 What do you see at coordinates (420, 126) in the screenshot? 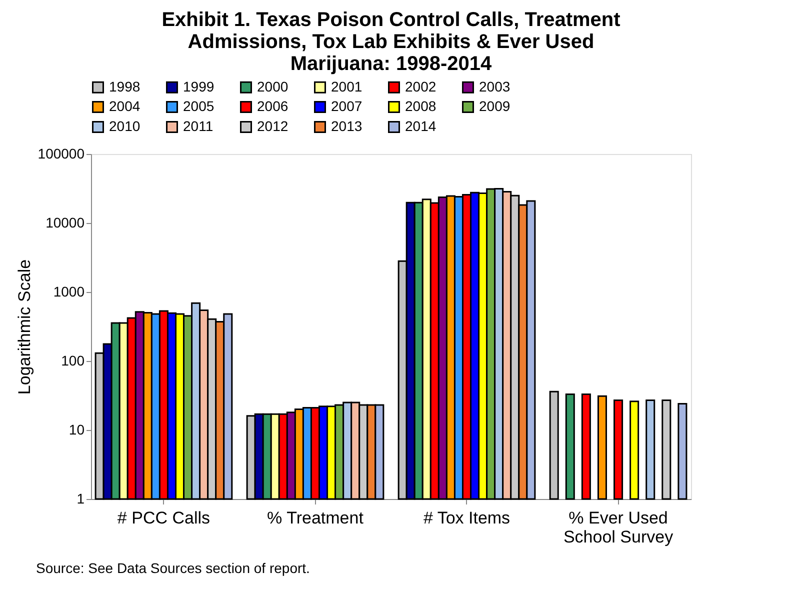
I see `legend-label: 2014` at bounding box center [420, 126].